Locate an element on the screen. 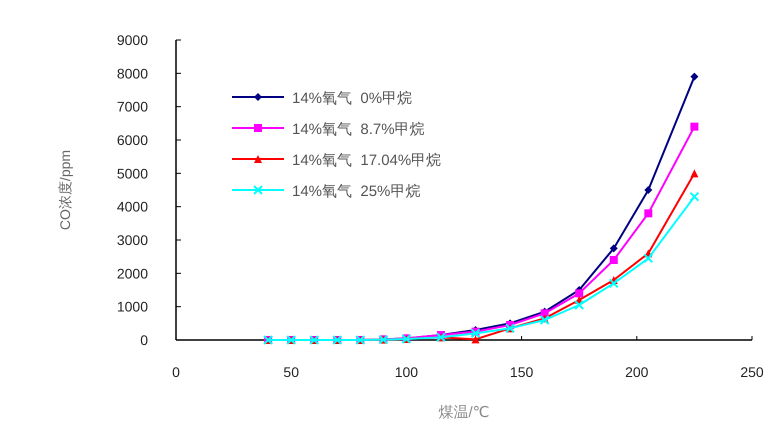  y-tick-label: 3000 is located at coordinates (132, 240).